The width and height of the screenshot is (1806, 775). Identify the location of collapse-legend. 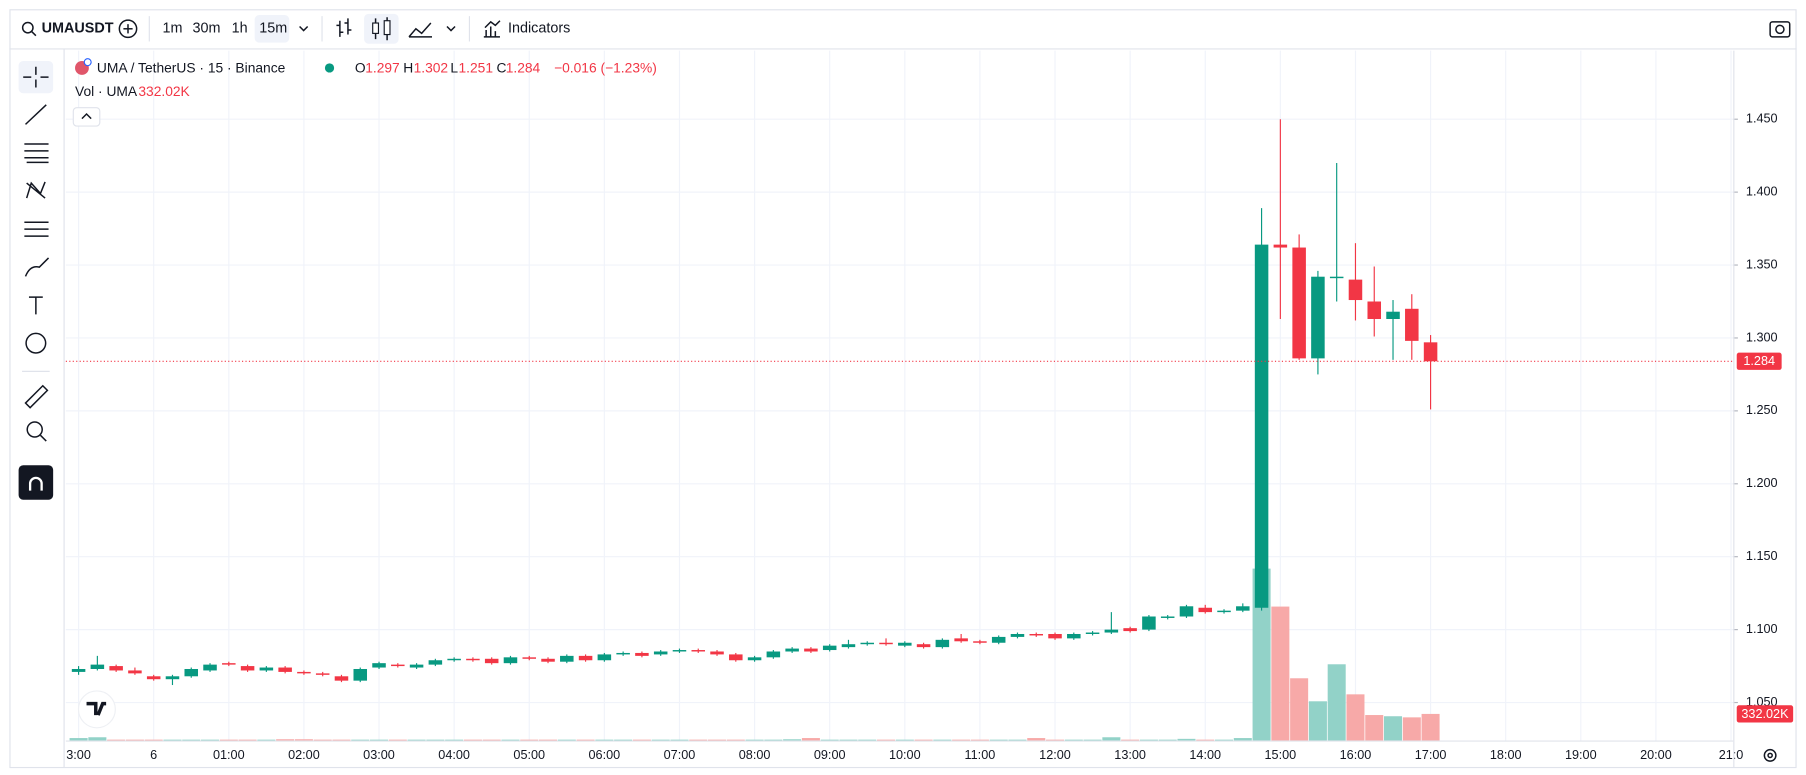
(86, 117).